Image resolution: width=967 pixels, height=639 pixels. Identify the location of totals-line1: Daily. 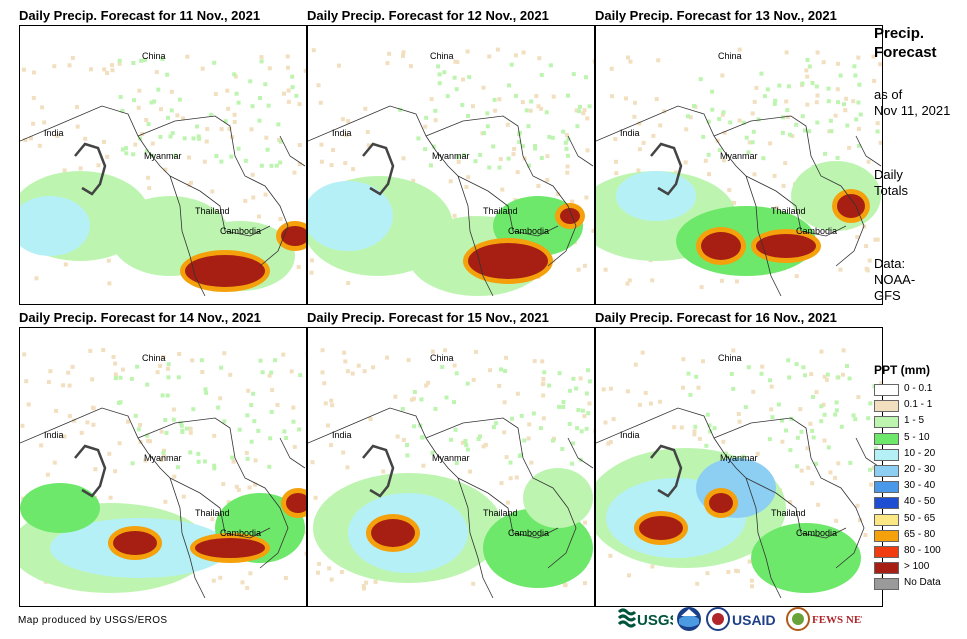
(888, 174).